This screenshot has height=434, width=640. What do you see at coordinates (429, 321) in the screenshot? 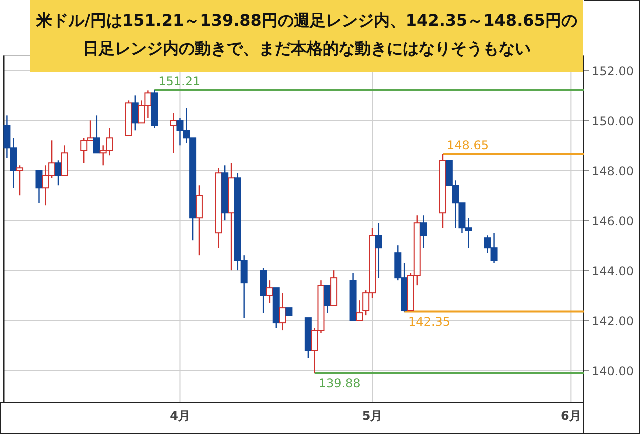
I see `annotation: 142.35` at bounding box center [429, 321].